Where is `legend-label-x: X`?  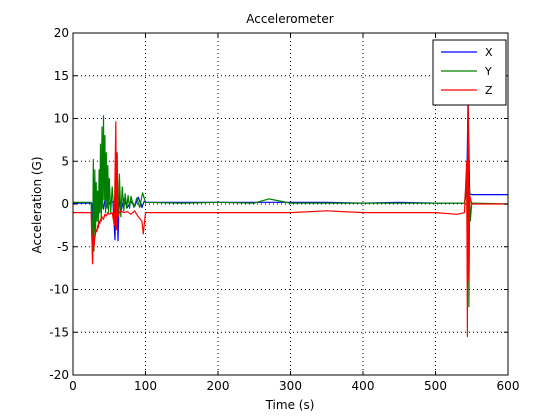
legend-label-x: X is located at coordinates (489, 52).